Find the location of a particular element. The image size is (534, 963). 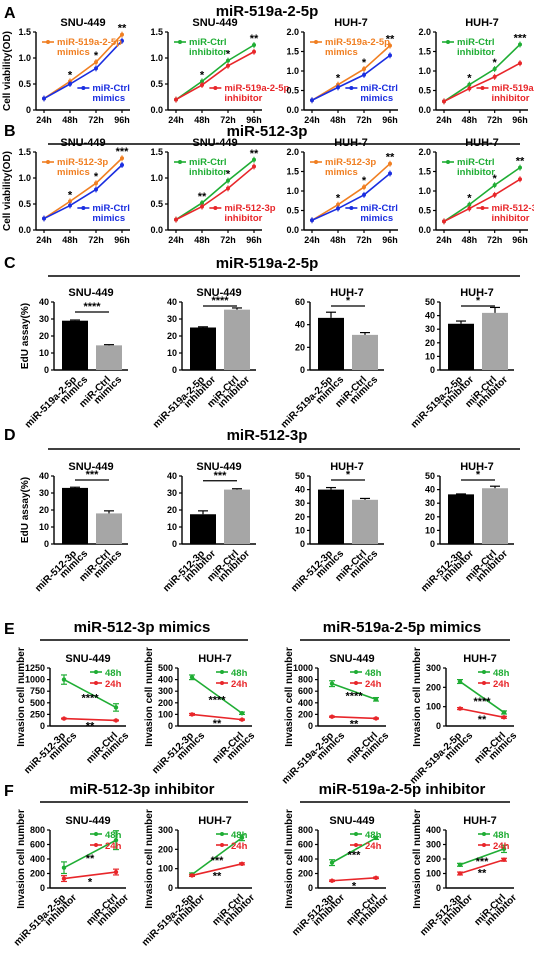

panel-d-title: miR-512-3p is located at coordinates (267, 435).